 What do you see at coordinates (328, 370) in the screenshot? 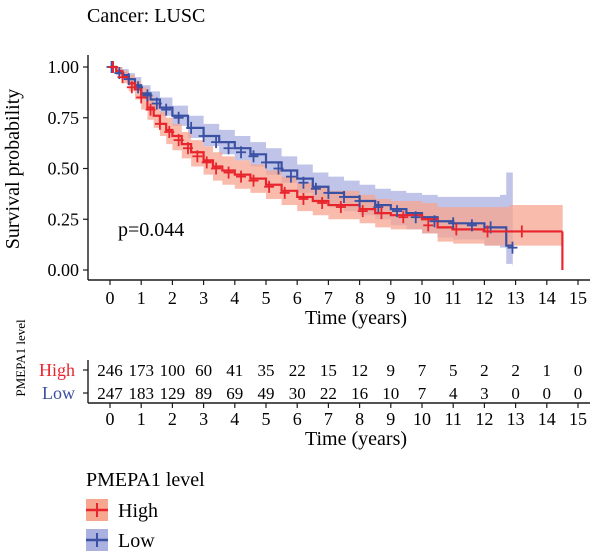
I see `risk-cell-high: 15` at bounding box center [328, 370].